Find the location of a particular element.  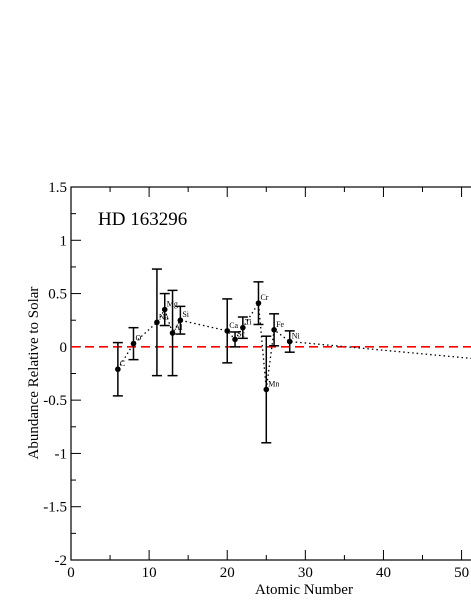

data-points: CONaMgAlSiCaScTiCrMnFeNi is located at coordinates (206, 356).